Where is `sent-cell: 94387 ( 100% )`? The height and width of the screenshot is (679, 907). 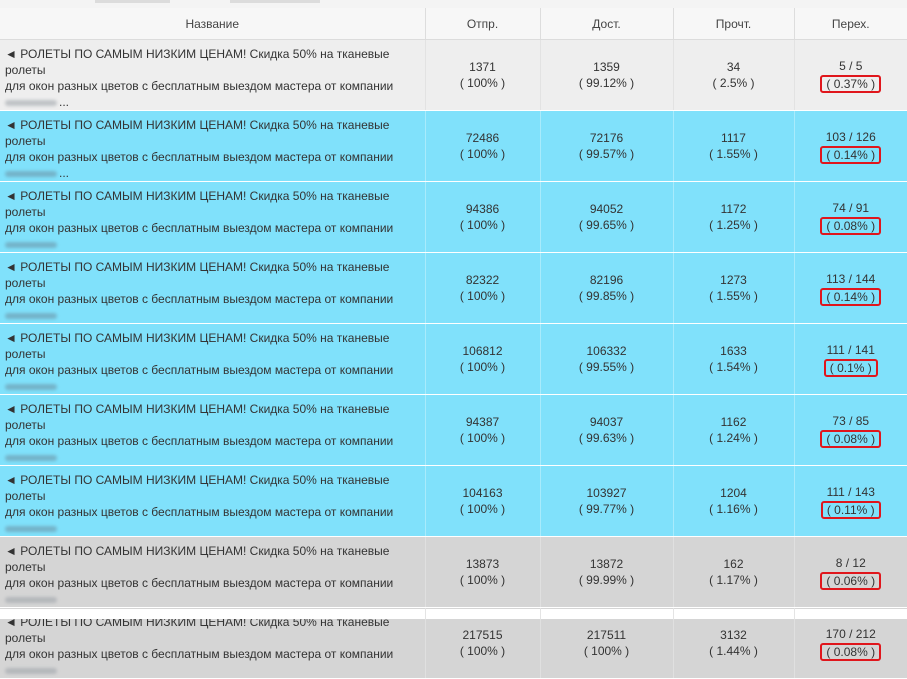
sent-cell: 94387 ( 100% ) is located at coordinates (482, 430).